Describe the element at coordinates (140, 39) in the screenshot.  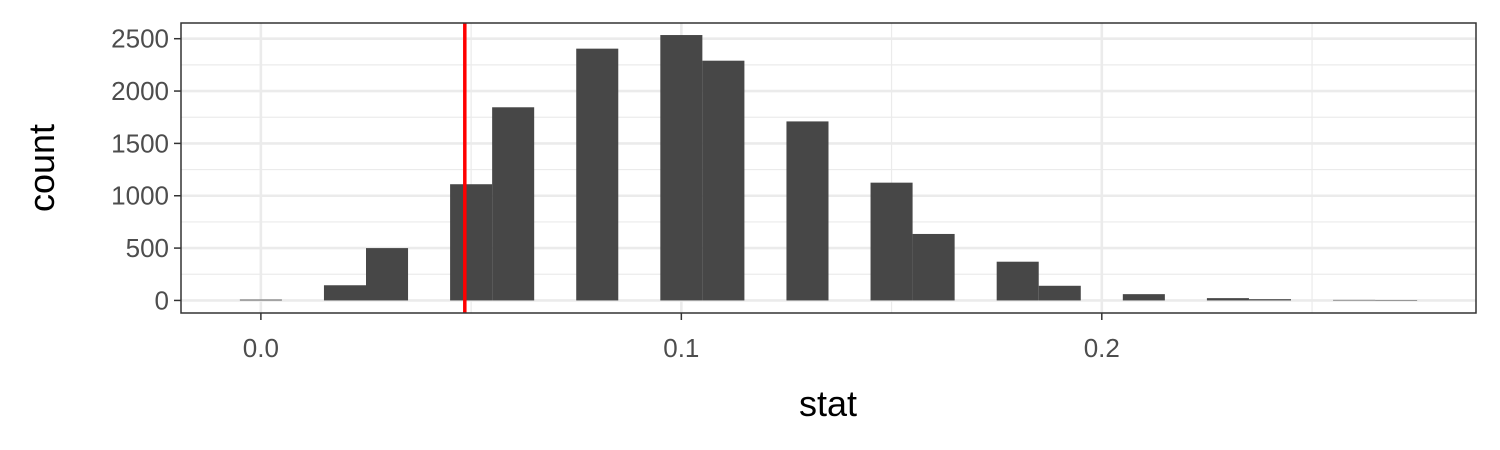
I see `y-tick-label: 2500` at that location.